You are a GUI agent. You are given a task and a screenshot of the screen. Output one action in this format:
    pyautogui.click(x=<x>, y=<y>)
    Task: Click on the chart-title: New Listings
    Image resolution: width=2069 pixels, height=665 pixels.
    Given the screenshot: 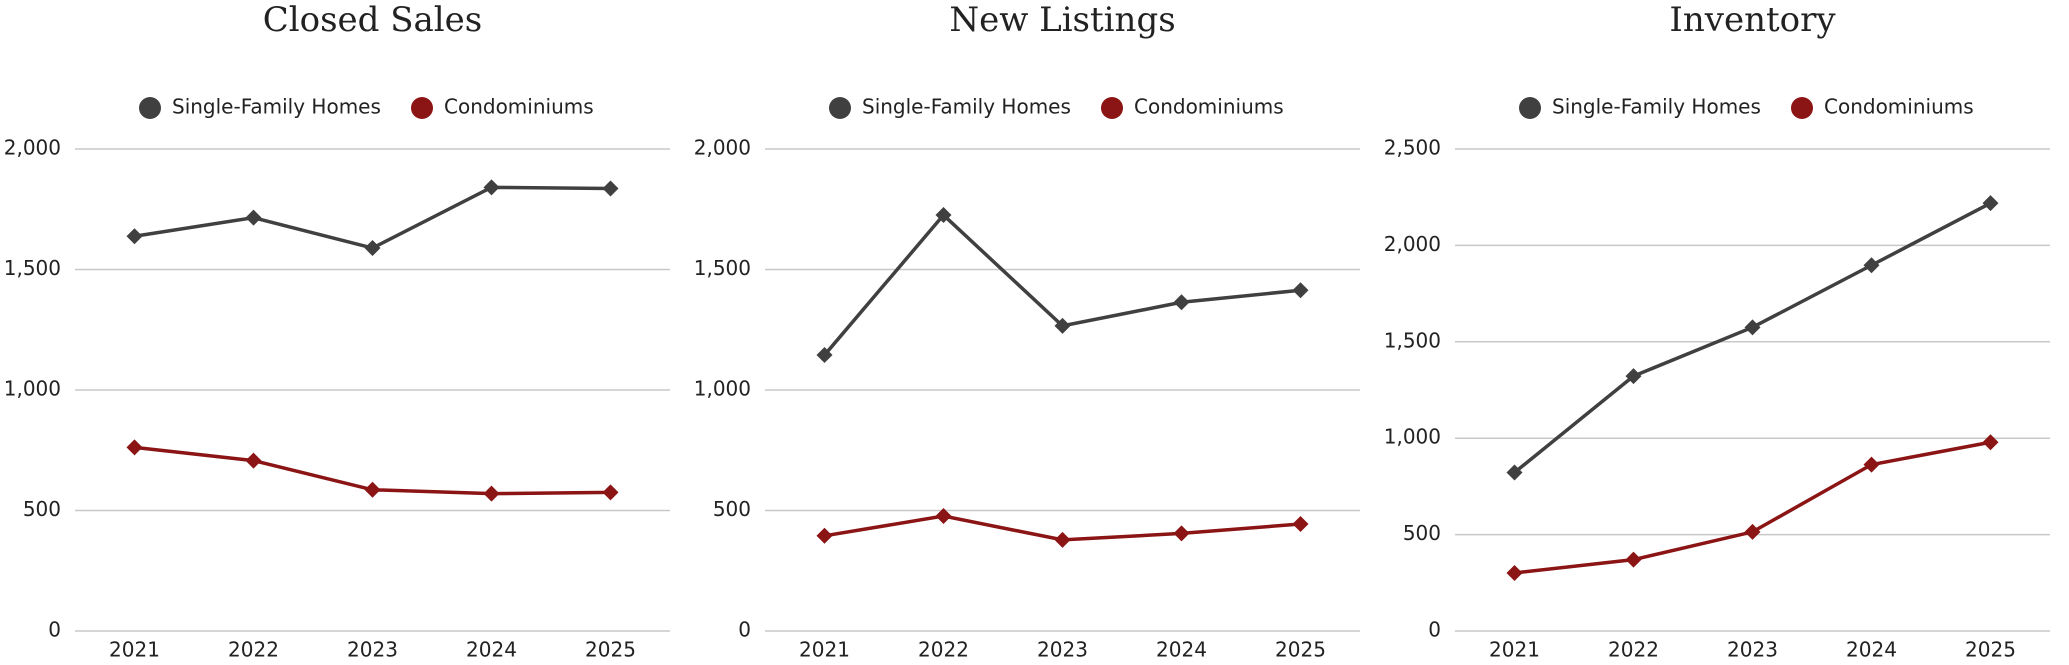 What is the action you would take?
    pyautogui.click(x=1062, y=20)
    